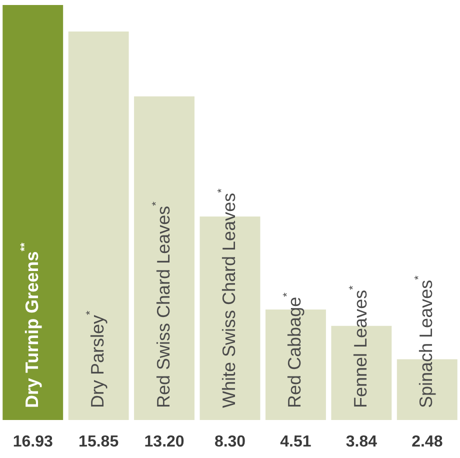  Describe the element at coordinates (230, 441) in the screenshot. I see `data-label: 8.30` at that location.